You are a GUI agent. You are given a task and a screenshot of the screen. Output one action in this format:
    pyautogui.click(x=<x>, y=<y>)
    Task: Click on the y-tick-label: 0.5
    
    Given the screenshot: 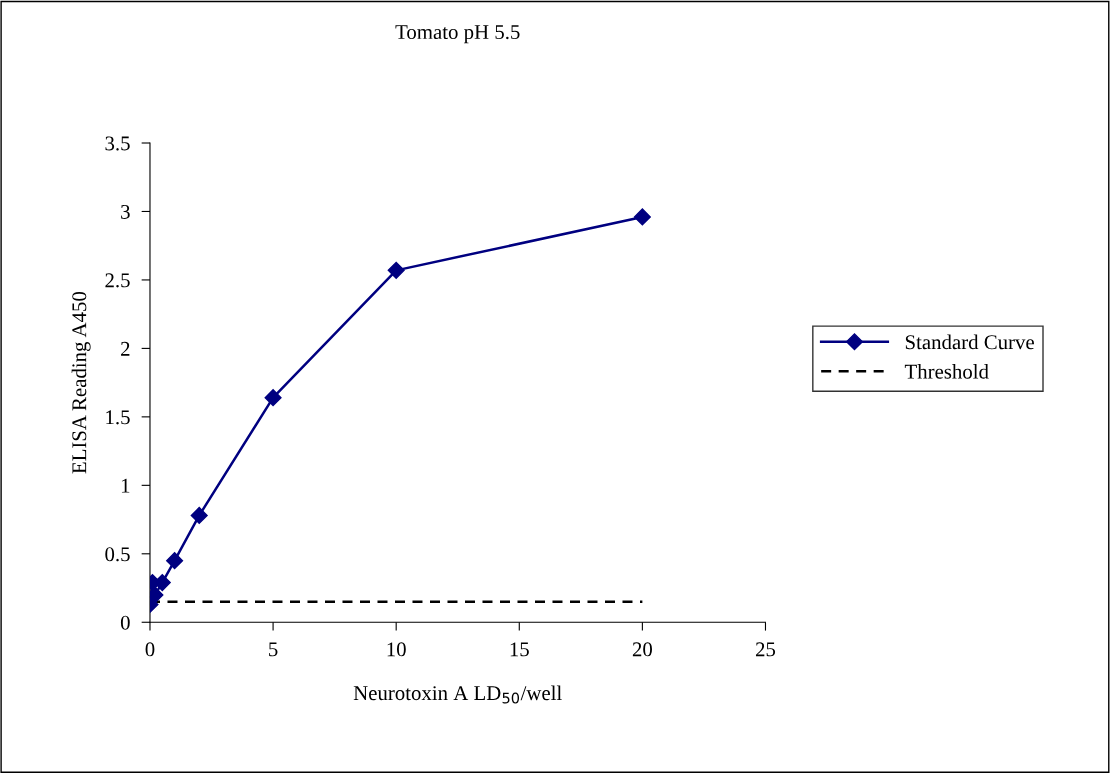 What is the action you would take?
    pyautogui.click(x=117, y=554)
    